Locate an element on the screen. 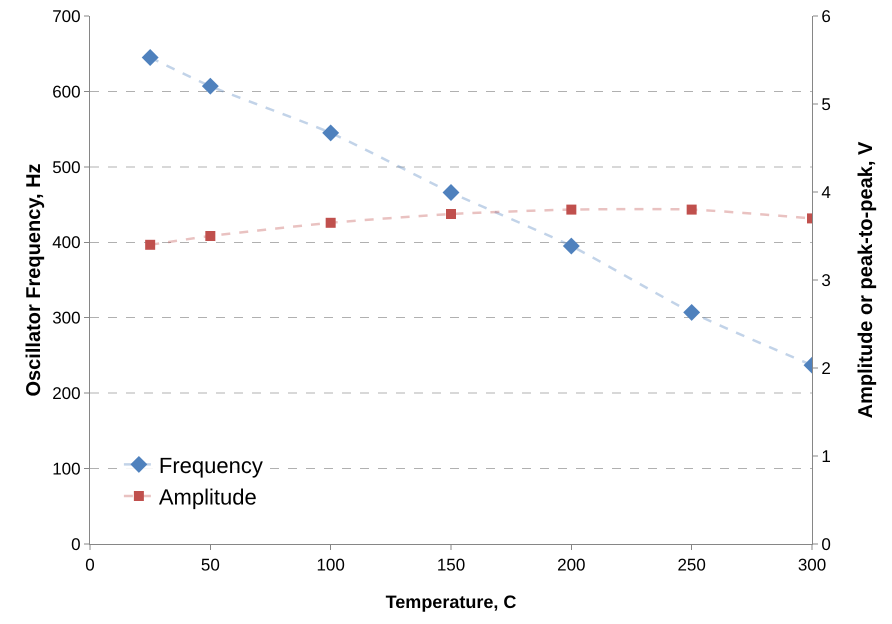  y-tick-label: 400 is located at coordinates (66, 242).